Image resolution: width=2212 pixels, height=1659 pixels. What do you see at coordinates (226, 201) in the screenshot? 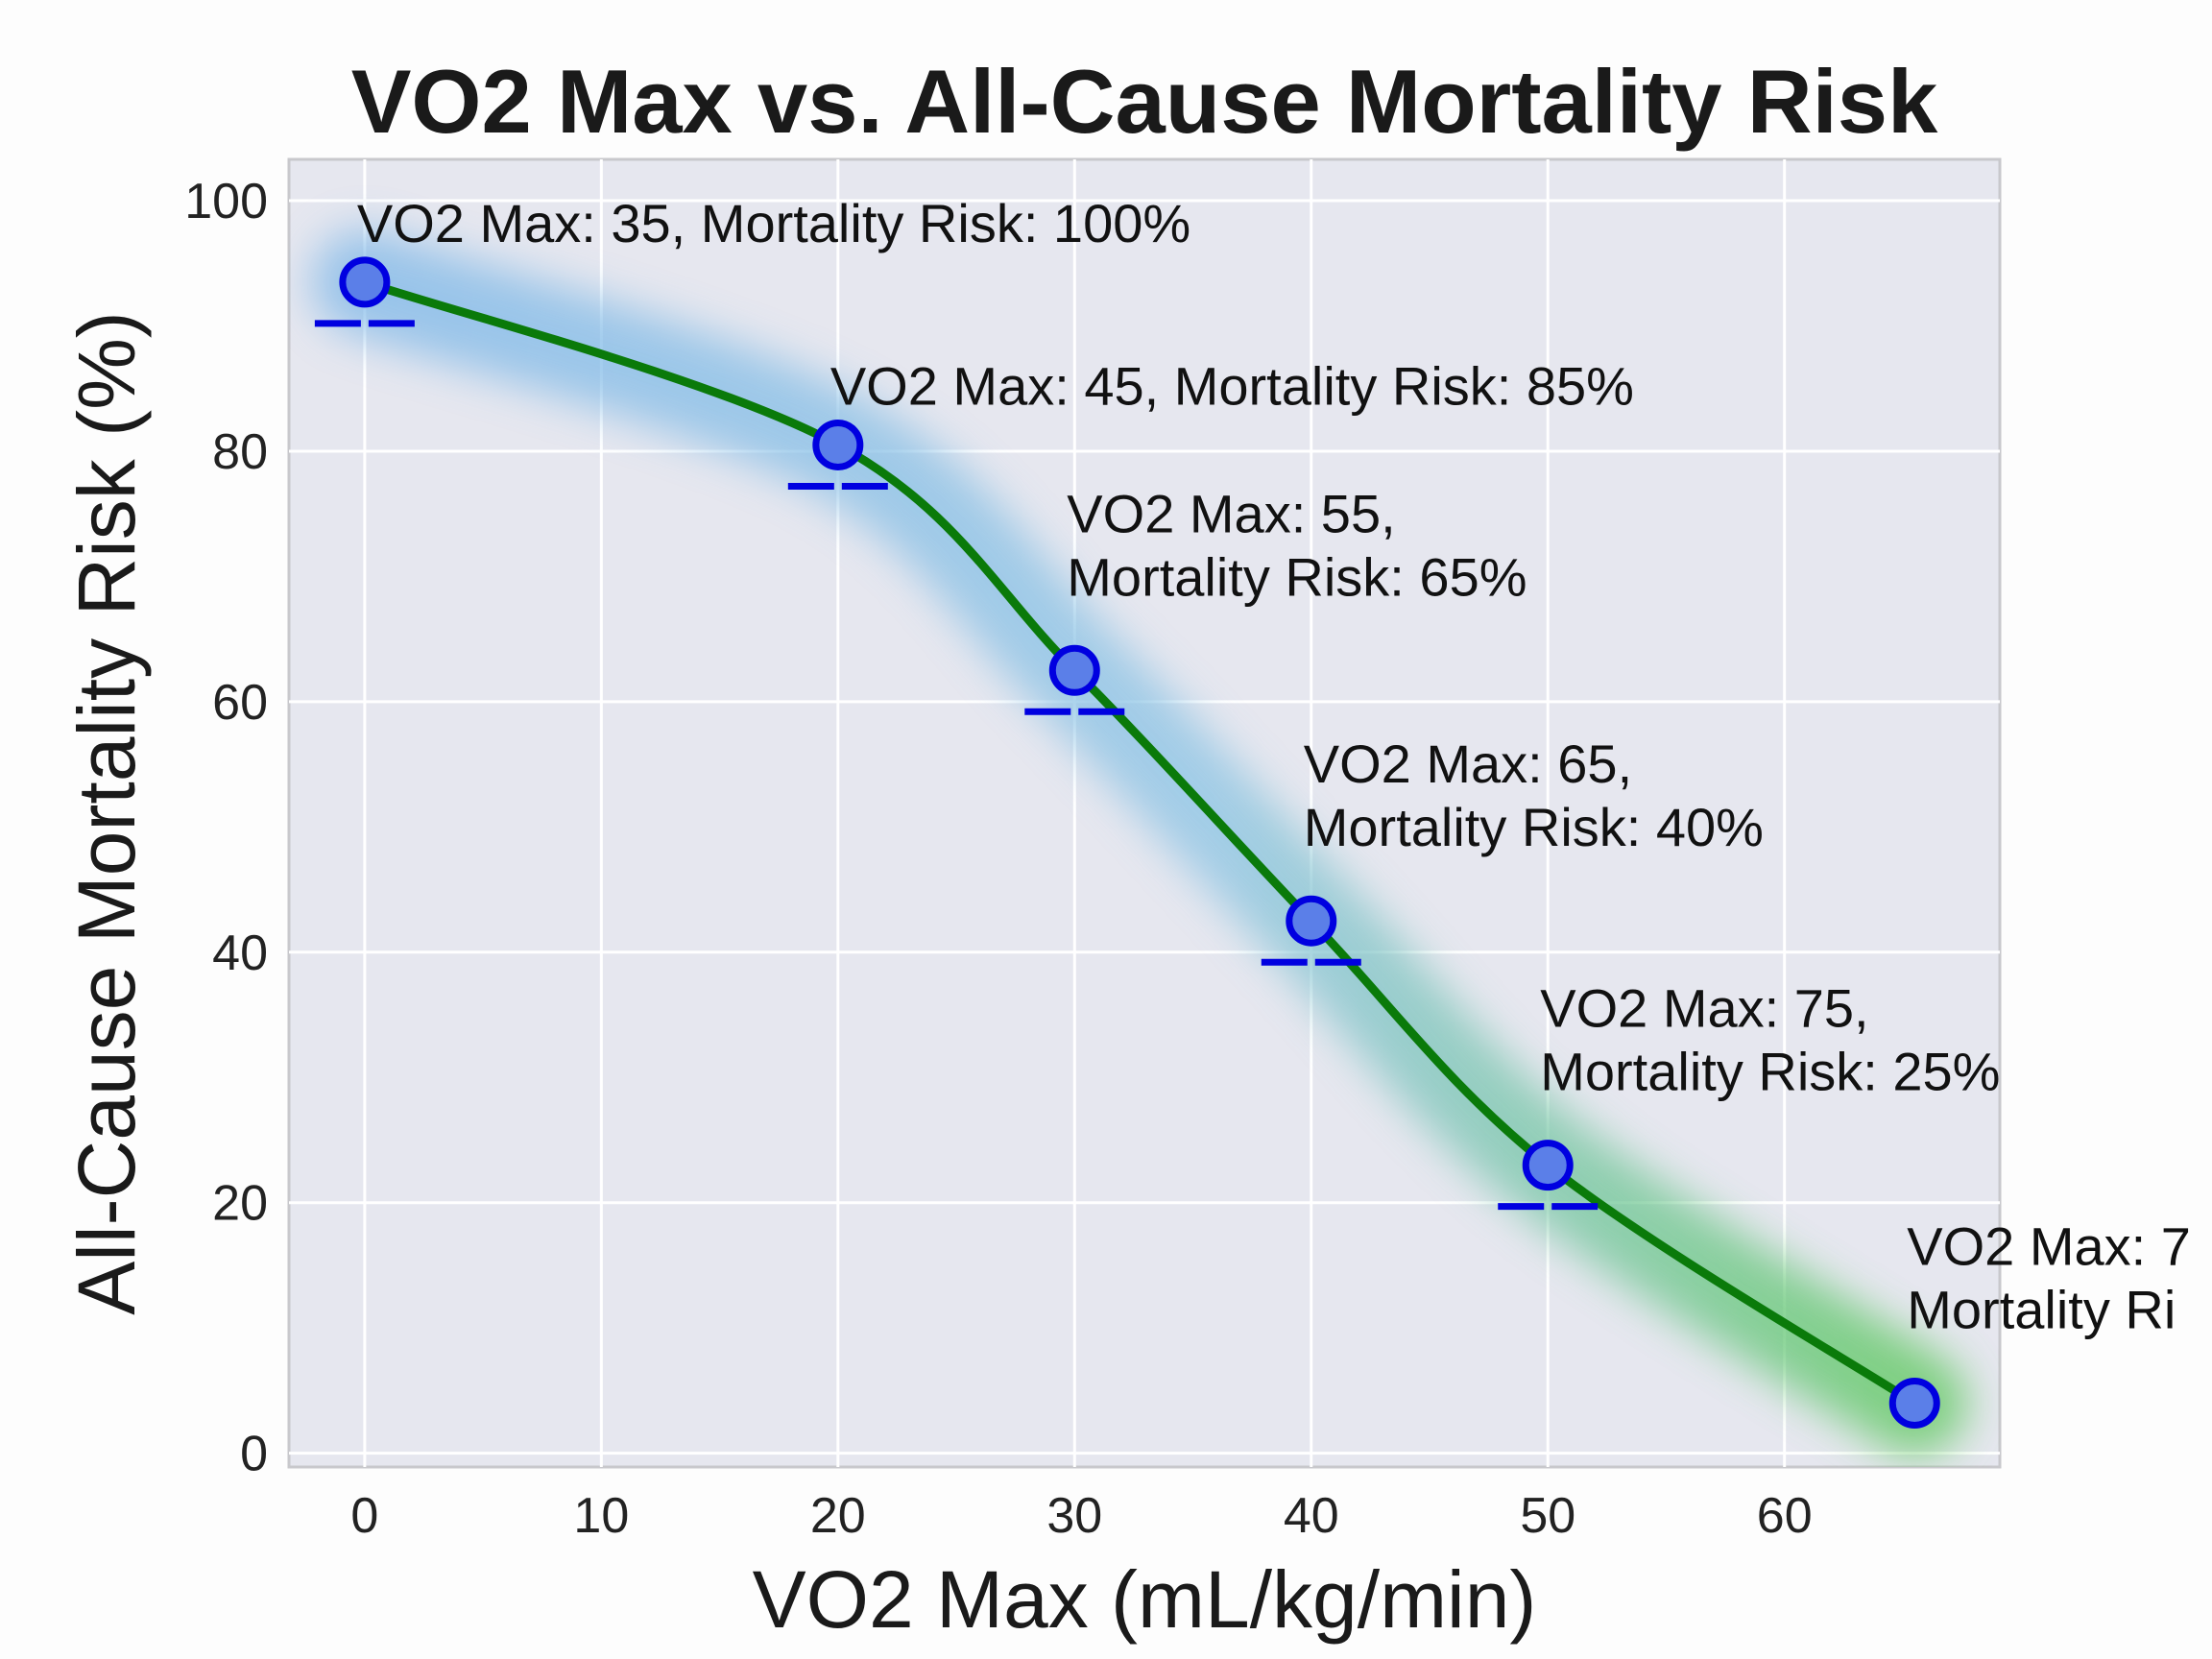
I see `y-tick-label: 100` at bounding box center [226, 201].